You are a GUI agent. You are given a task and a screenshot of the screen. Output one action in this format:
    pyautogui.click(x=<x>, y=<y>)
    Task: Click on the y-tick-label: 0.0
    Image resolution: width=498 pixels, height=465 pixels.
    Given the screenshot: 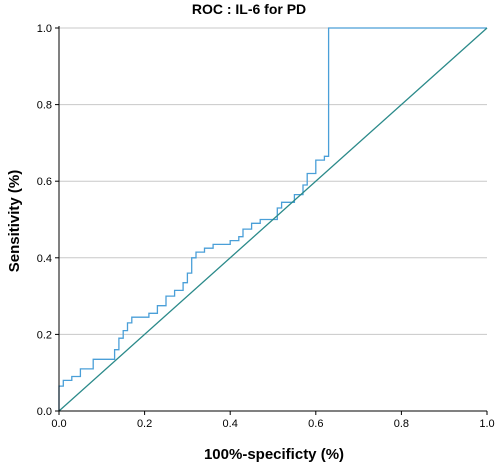 What is the action you would take?
    pyautogui.click(x=44, y=412)
    